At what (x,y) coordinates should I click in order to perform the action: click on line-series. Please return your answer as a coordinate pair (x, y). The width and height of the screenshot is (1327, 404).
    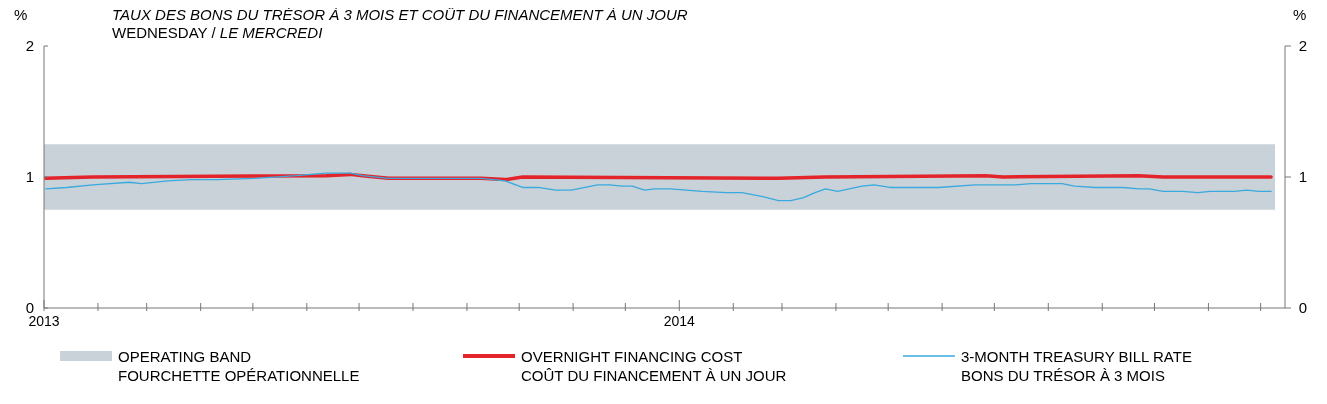
    Looking at the image, I should click on (658, 187).